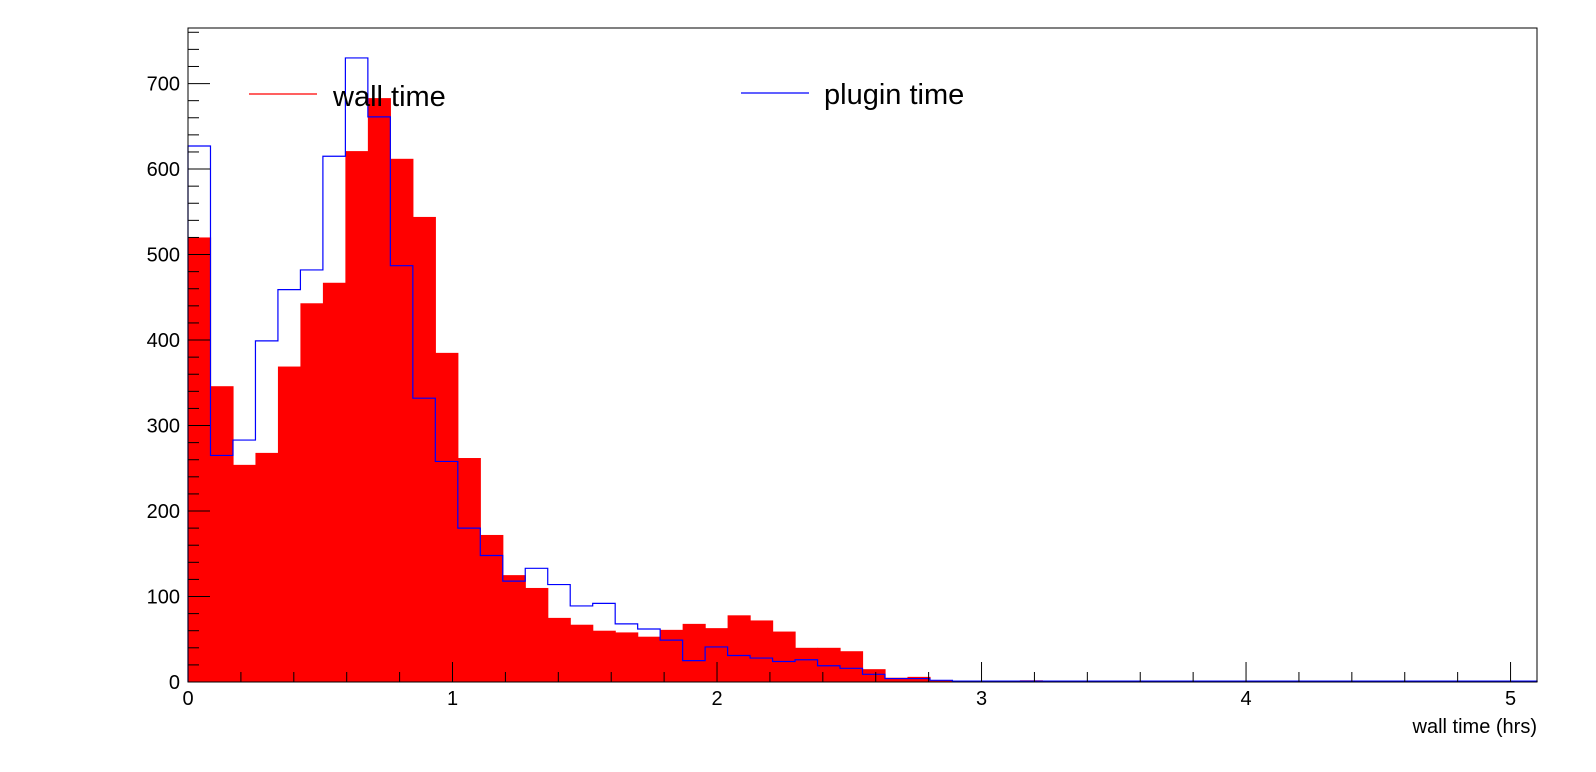 The width and height of the screenshot is (1596, 772). Describe the element at coordinates (849, 686) in the screenshot. I see `x-axis: 0 1 2 3 4 5` at that location.